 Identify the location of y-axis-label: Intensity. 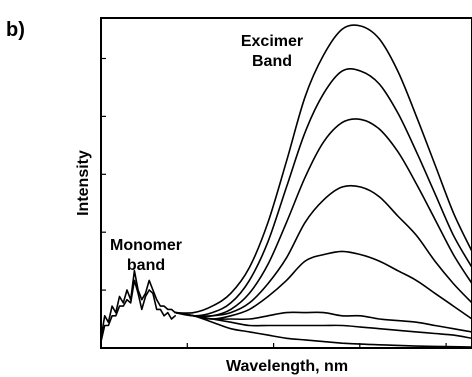
(83, 183).